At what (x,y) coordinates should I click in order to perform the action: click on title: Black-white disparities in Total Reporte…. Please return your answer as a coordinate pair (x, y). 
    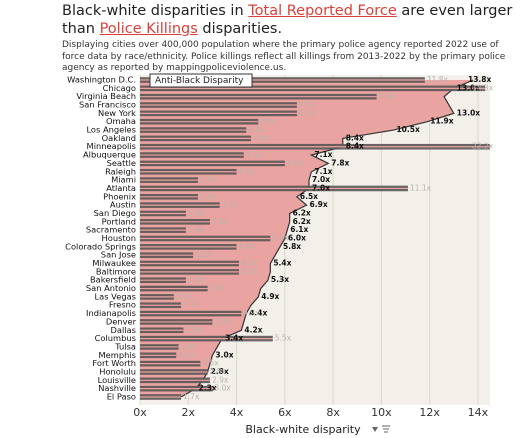
    Looking at the image, I should click on (292, 20).